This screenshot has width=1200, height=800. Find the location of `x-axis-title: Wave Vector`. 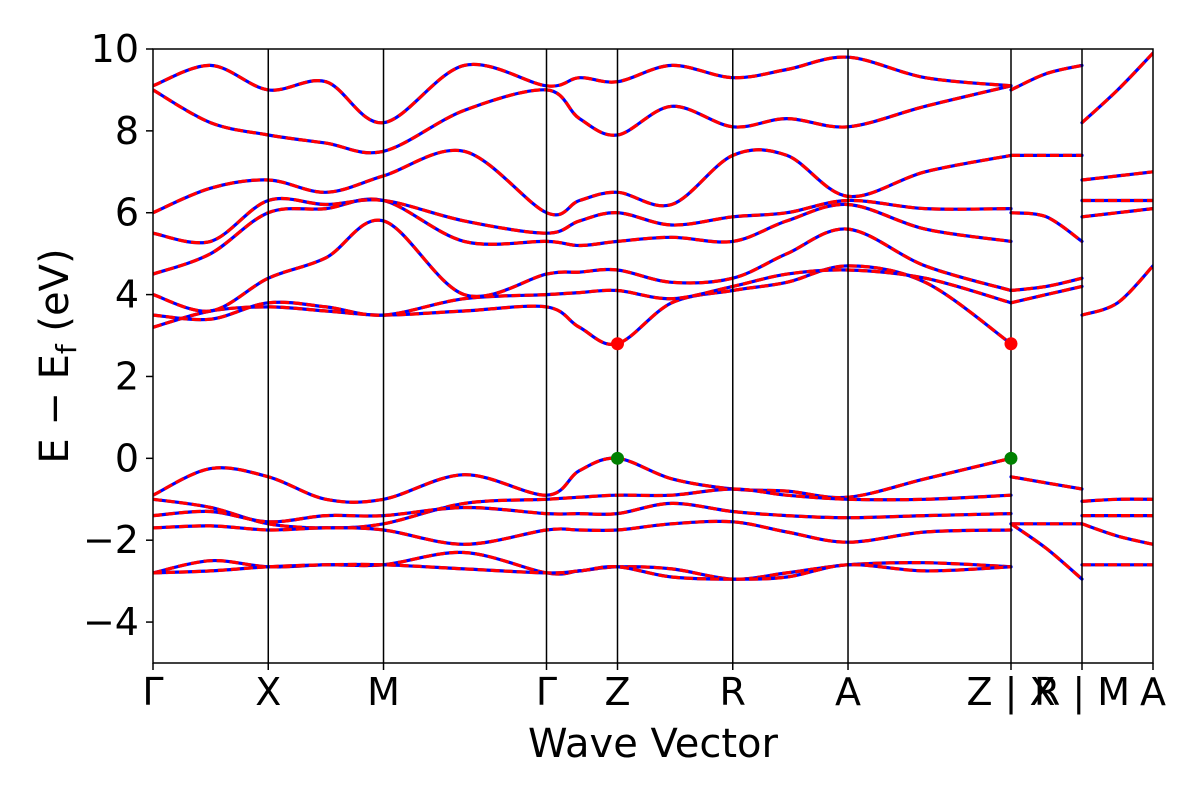

x-axis-title: Wave Vector is located at coordinates (653, 744).